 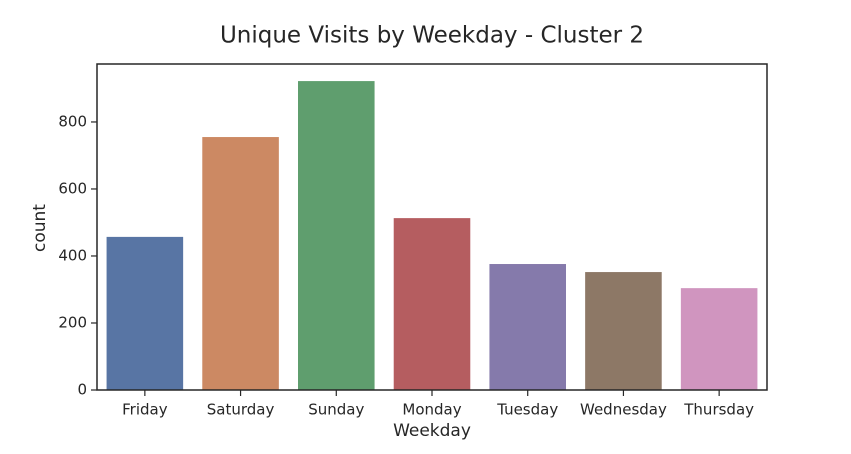 I want to click on x-tick-label: Thursday, so click(x=718, y=410).